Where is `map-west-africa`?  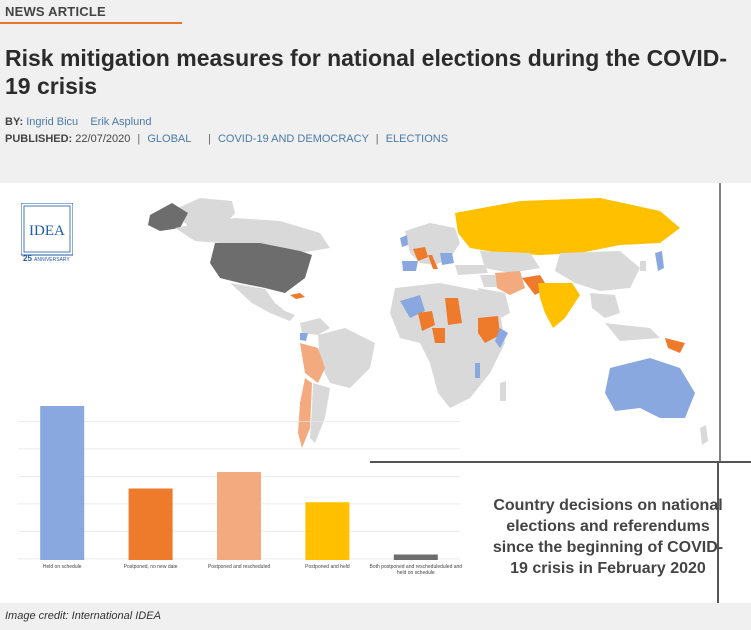 map-west-africa is located at coordinates (412, 306).